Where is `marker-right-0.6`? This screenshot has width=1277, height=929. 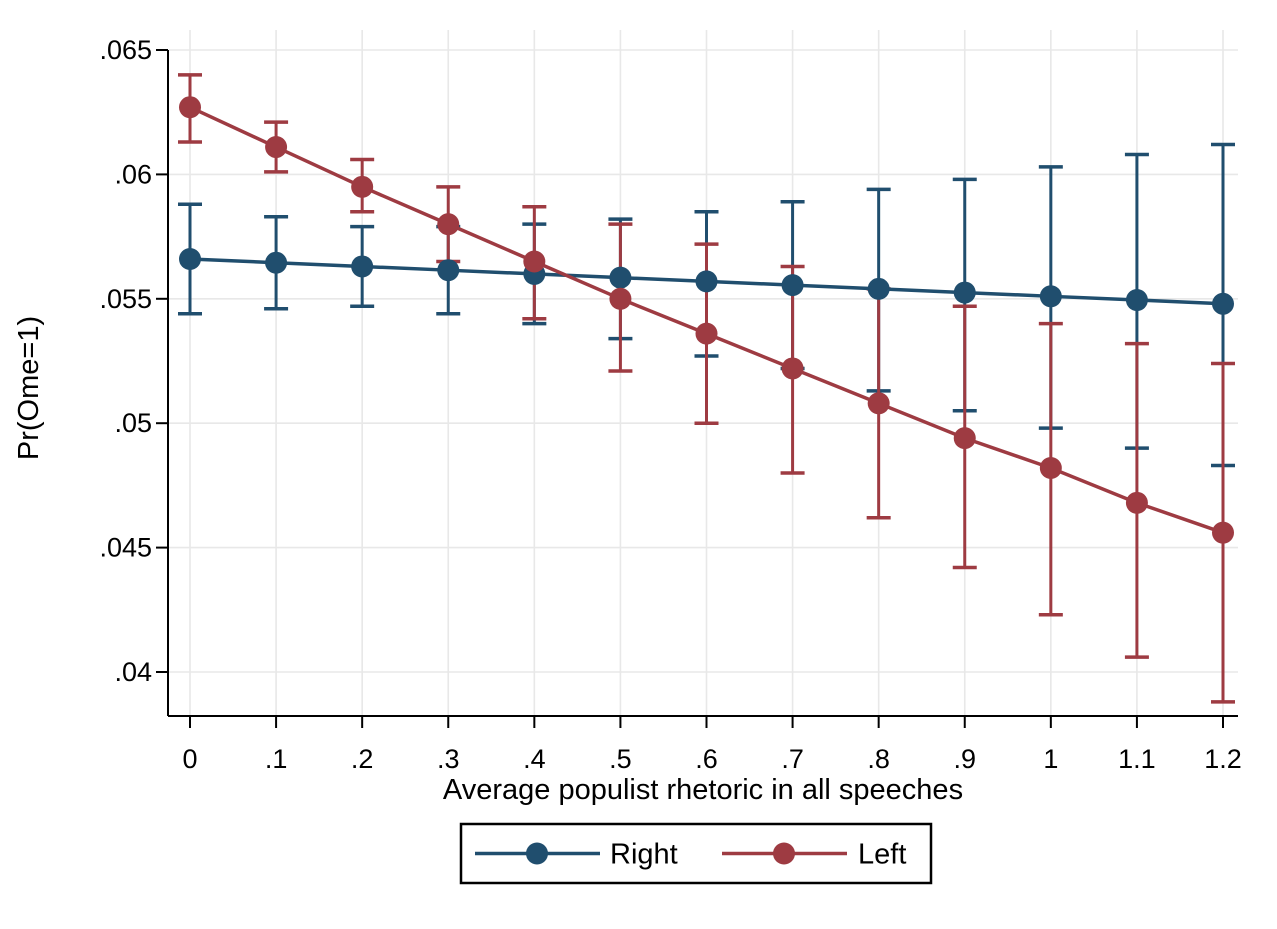 marker-right-0.6 is located at coordinates (706, 281).